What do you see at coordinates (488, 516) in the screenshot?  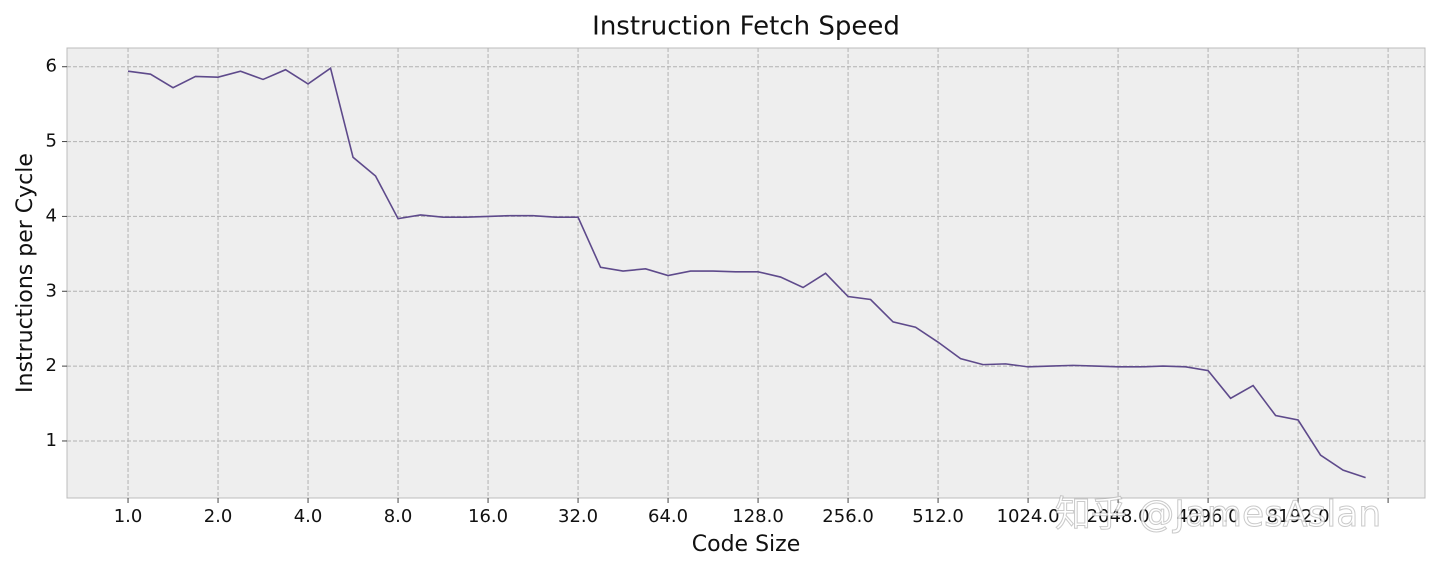 I see `x-tick-label: 16.0` at bounding box center [488, 516].